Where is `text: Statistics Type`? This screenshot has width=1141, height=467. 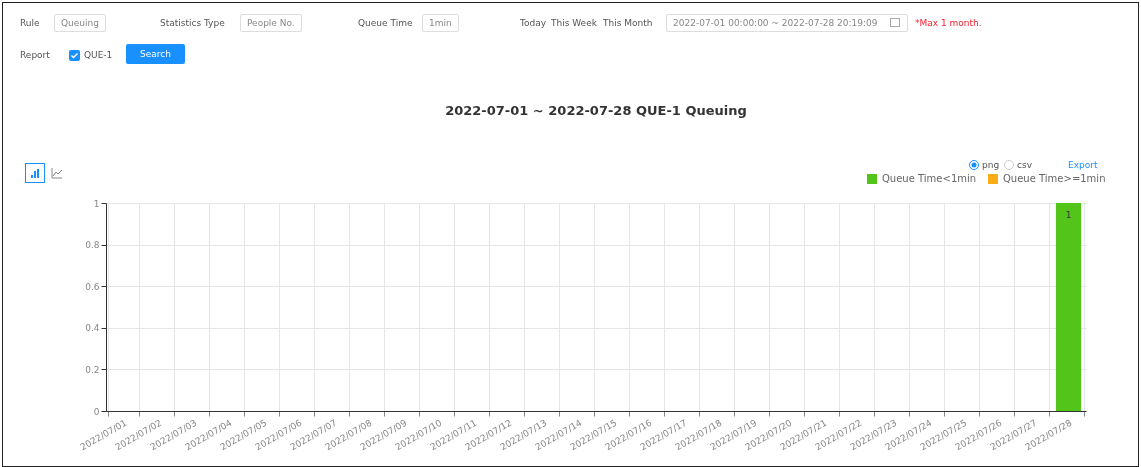
text: Statistics Type is located at coordinates (192, 23).